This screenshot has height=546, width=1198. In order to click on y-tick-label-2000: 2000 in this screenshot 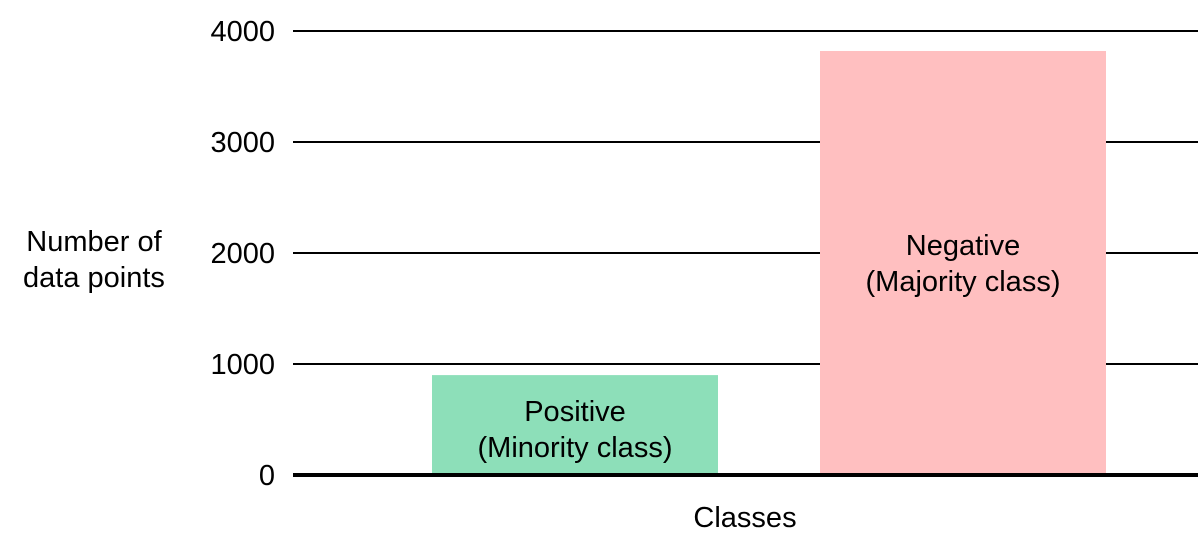, I will do `click(242, 254)`.